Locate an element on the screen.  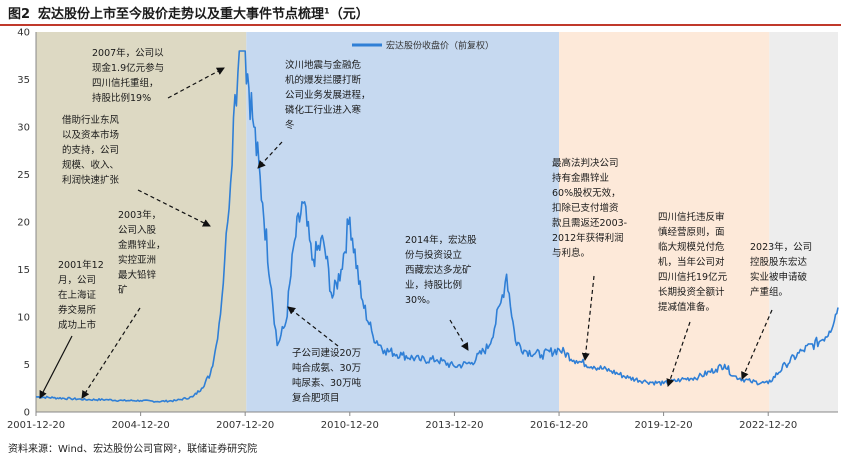
arrow-a2014 is located at coordinates (459, 335).